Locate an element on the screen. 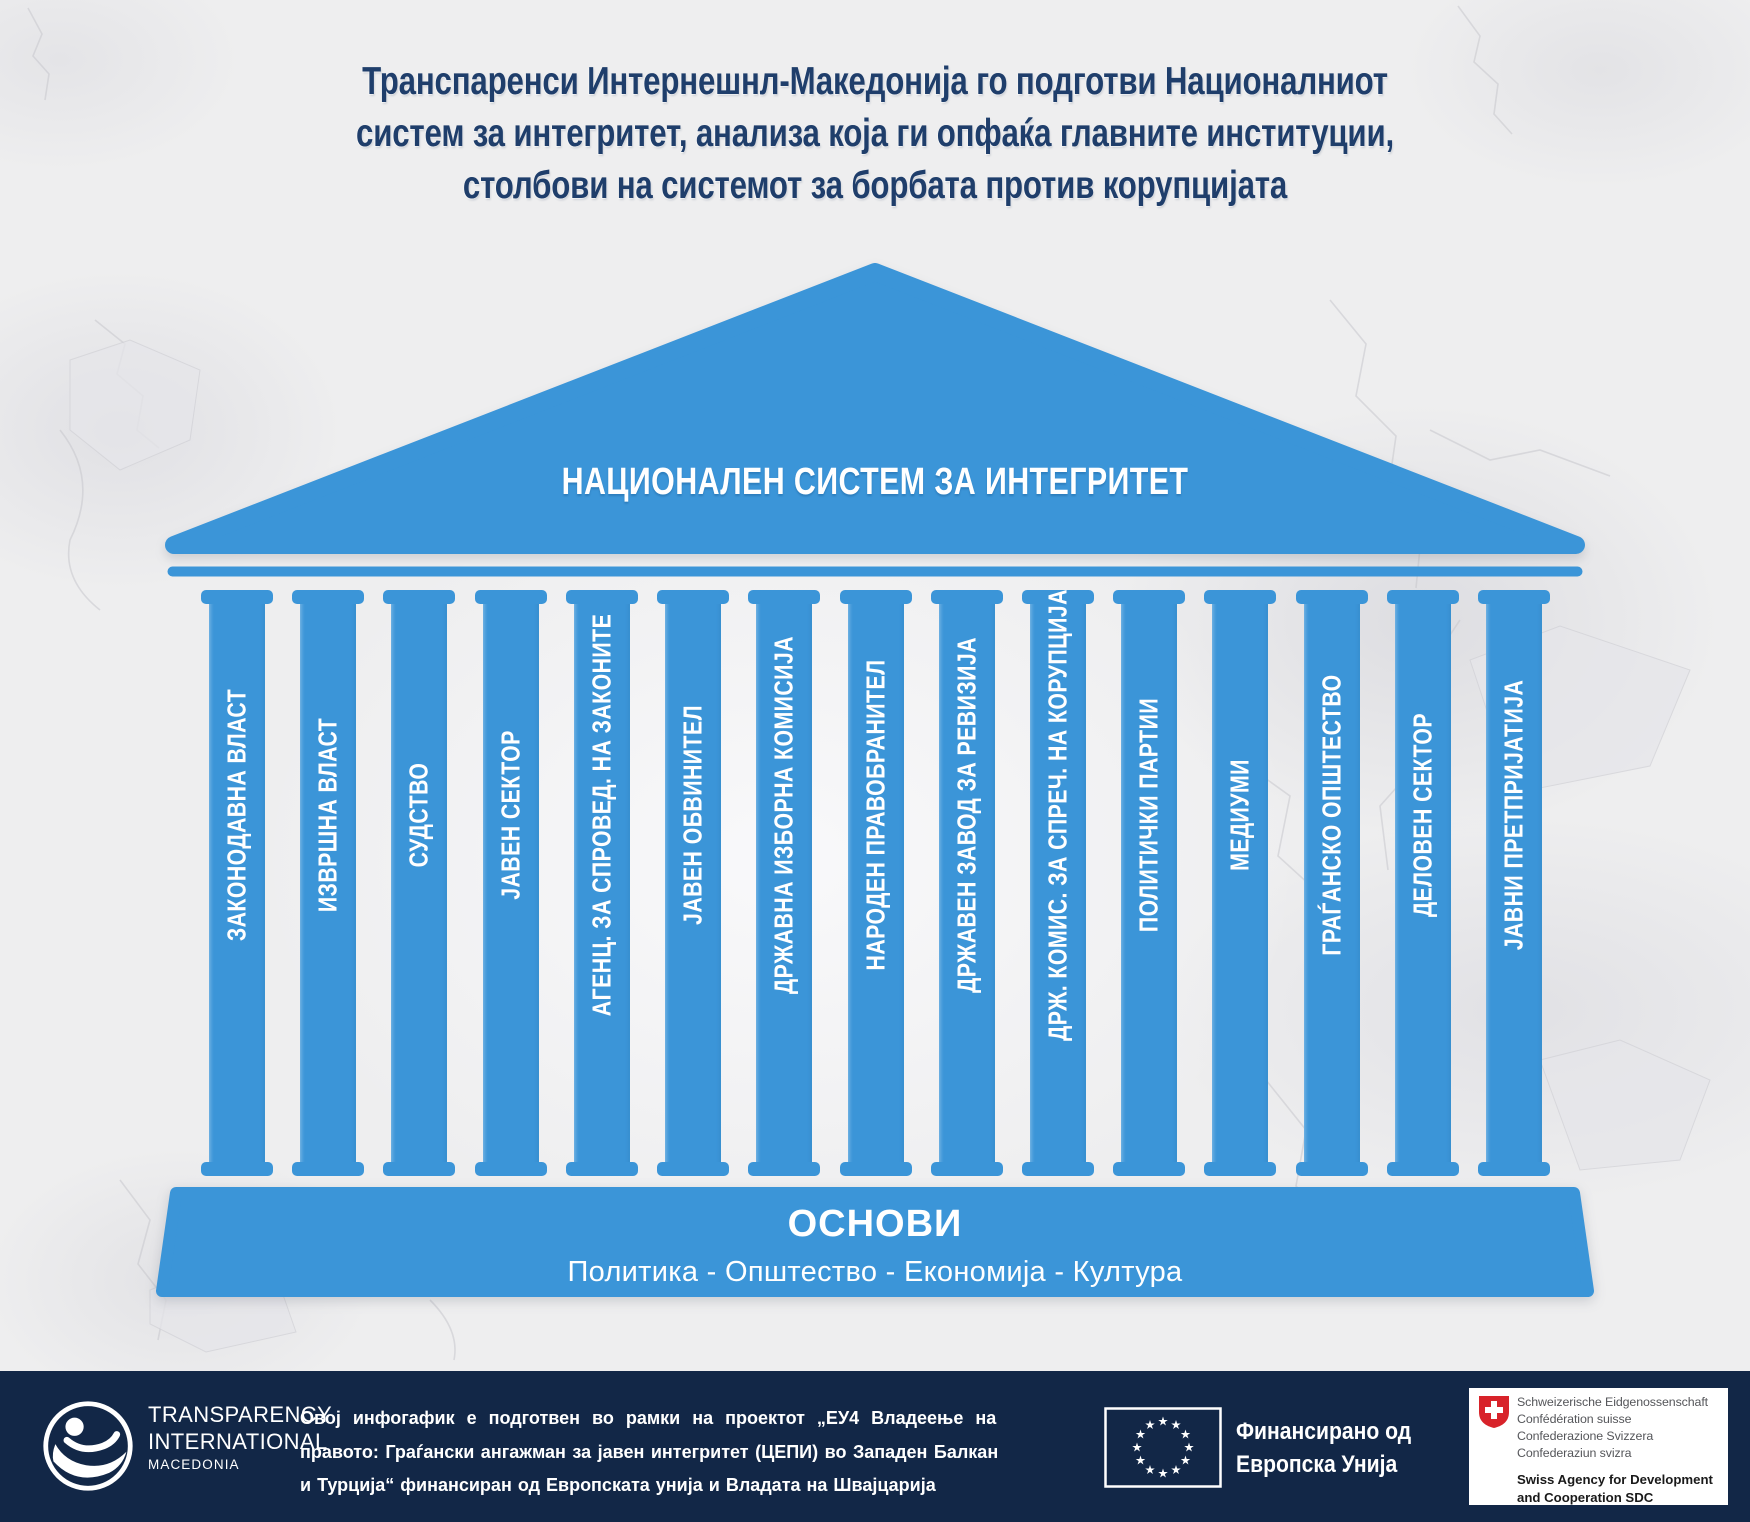 The height and width of the screenshot is (1522, 1750). pillar-label: ДРЖАВЕН ЗАВОД ЗА РЕВИЗИЈА is located at coordinates (966, 815).